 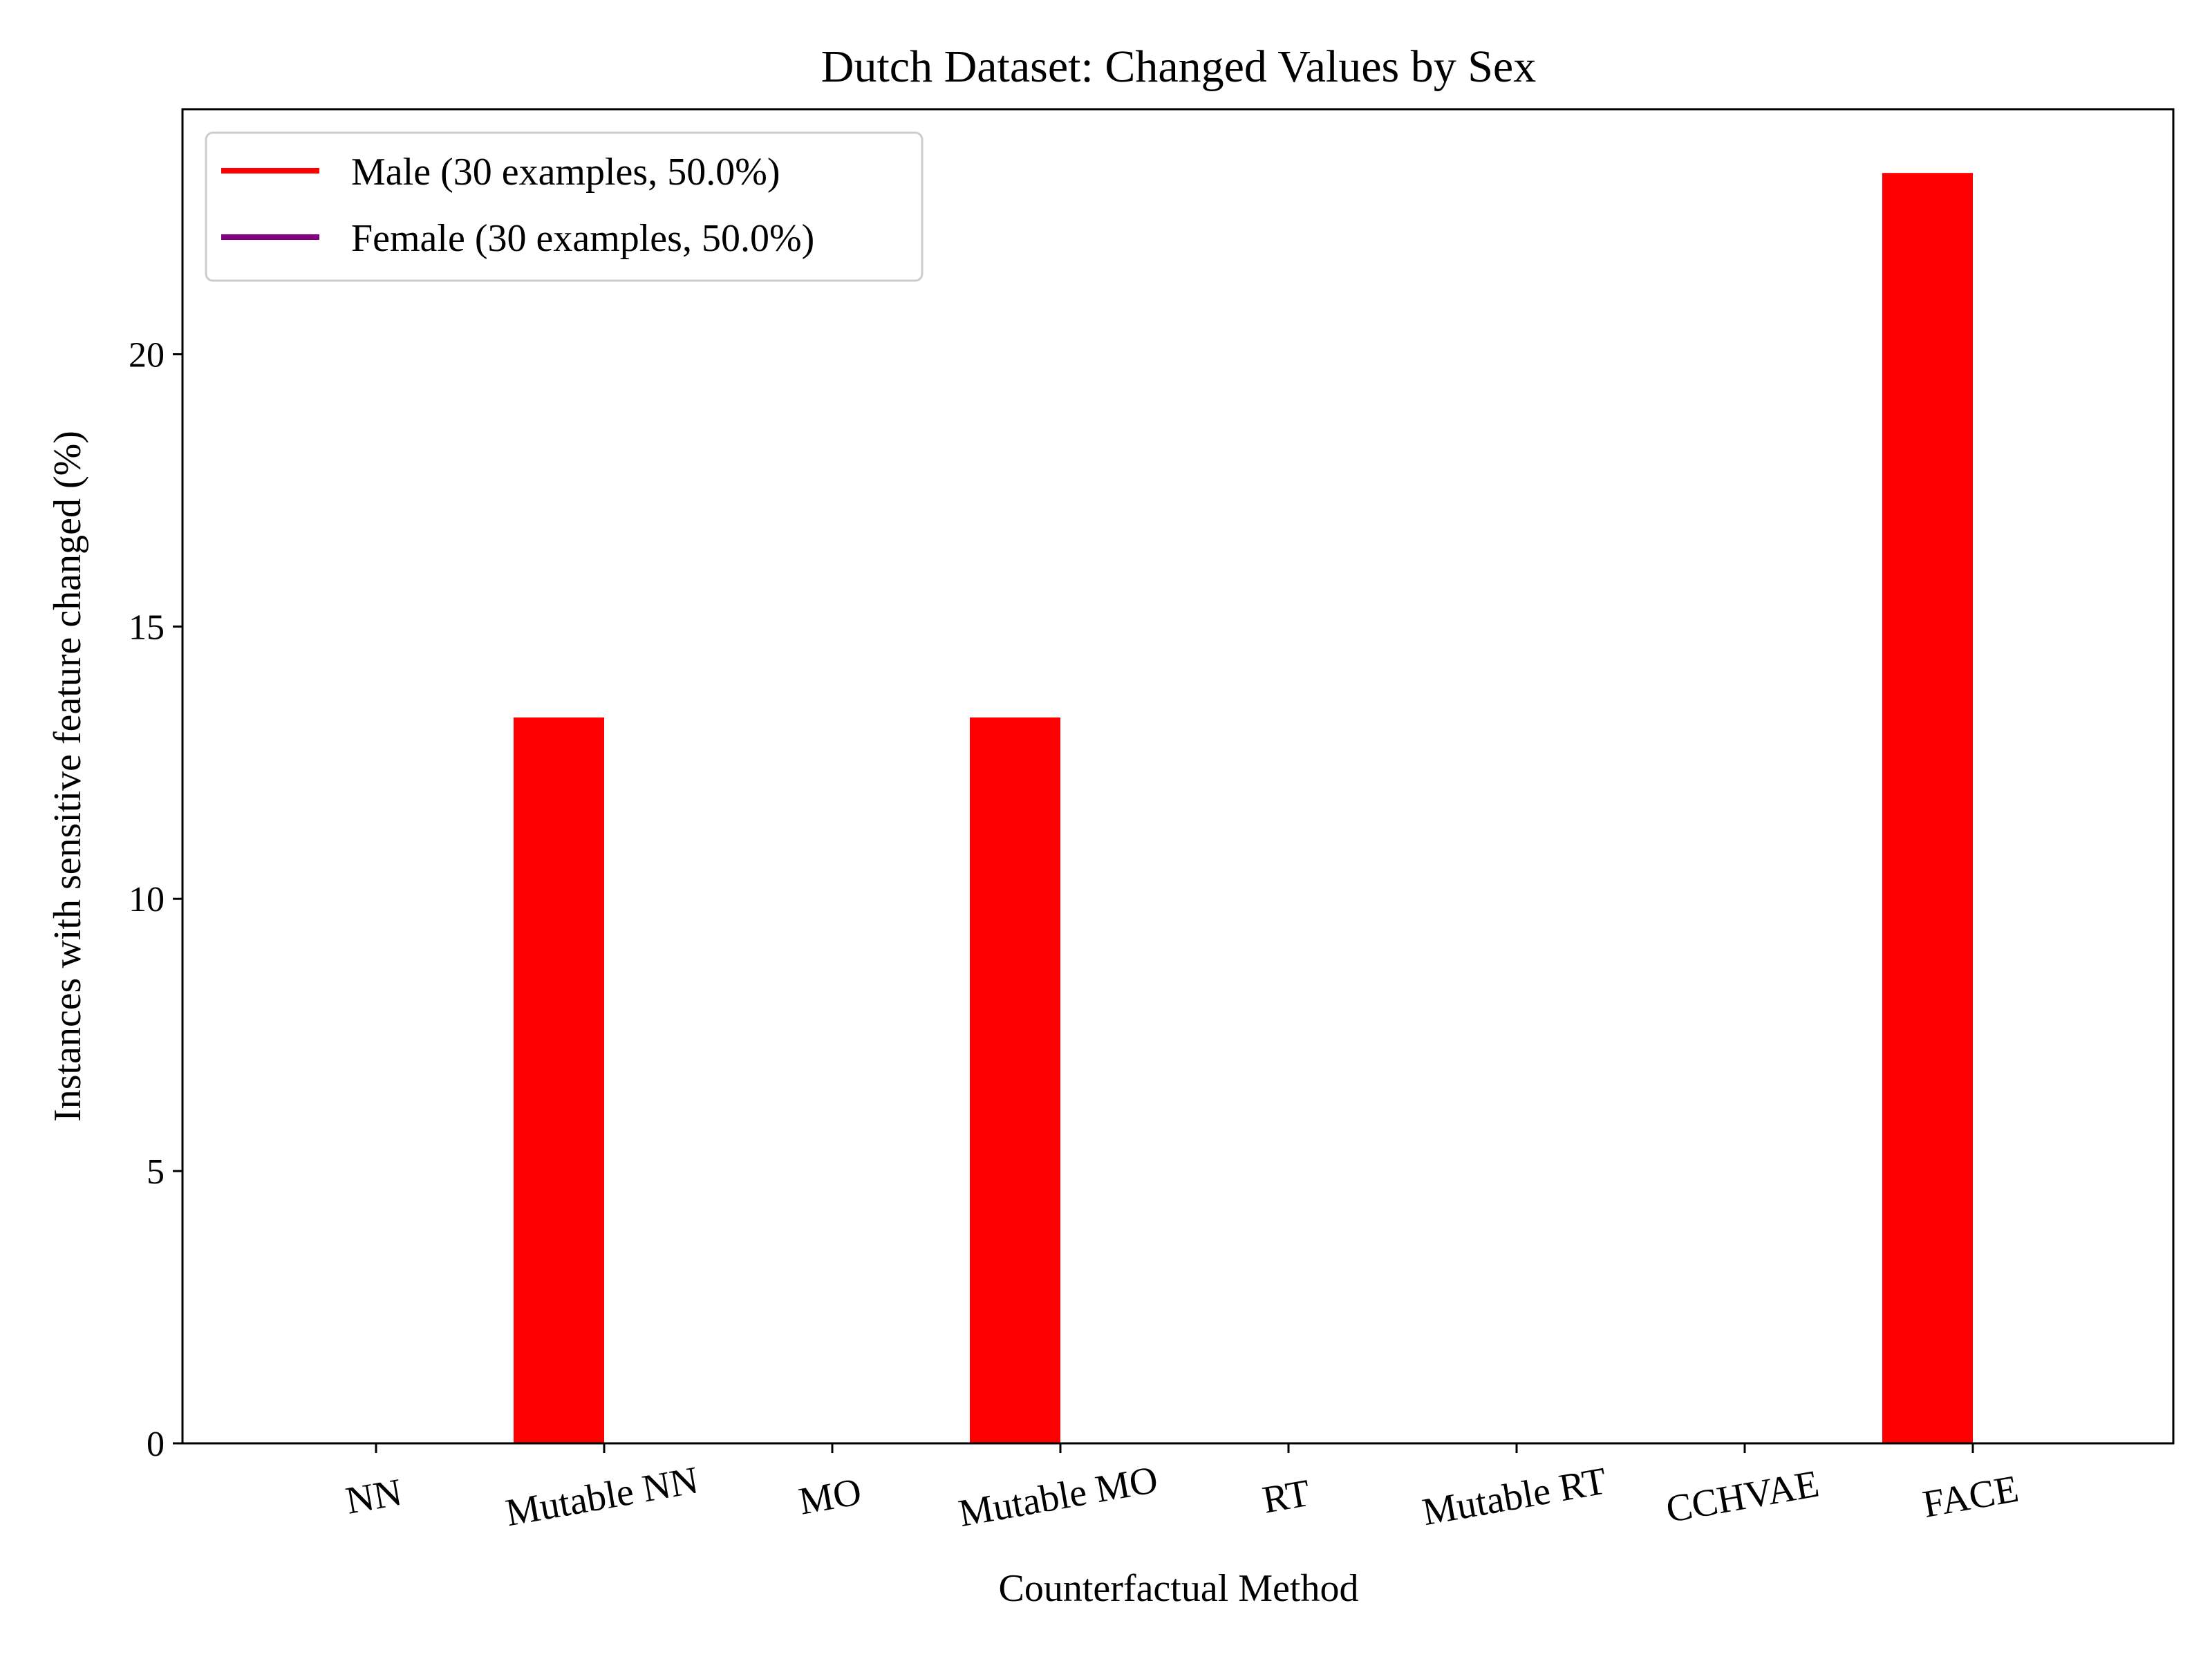 I want to click on y-tick-label-15: 15, so click(x=147, y=627).